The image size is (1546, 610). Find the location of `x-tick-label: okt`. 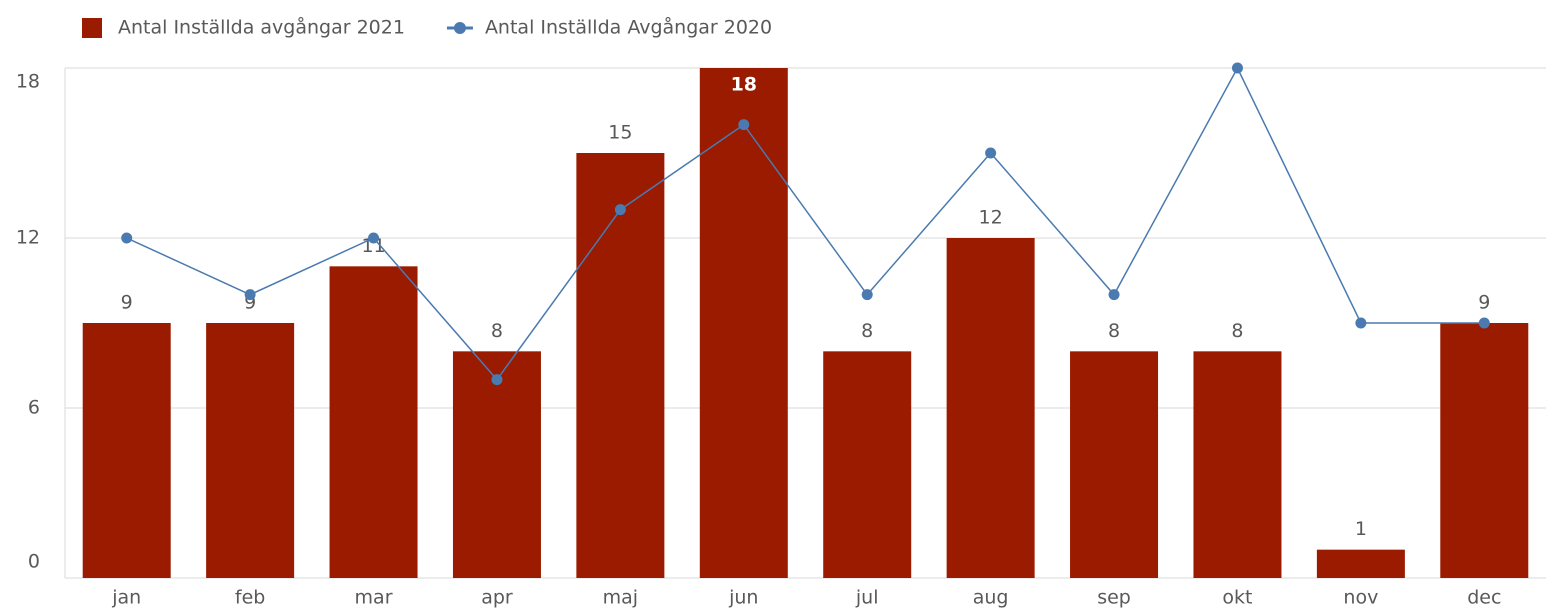

x-tick-label: okt is located at coordinates (1237, 598).